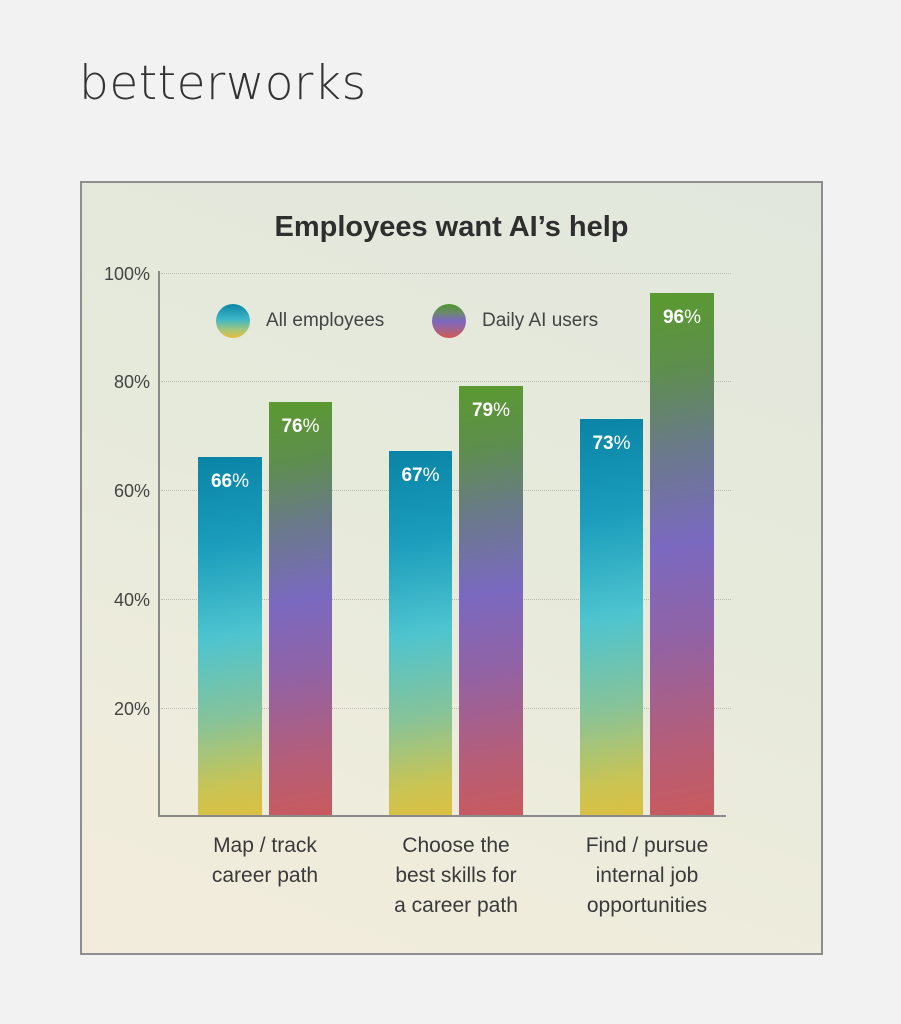 This screenshot has height=1024, width=901. What do you see at coordinates (647, 875) in the screenshot?
I see `x-label-find-opportunities: Find / pursue internal job opportunities` at bounding box center [647, 875].